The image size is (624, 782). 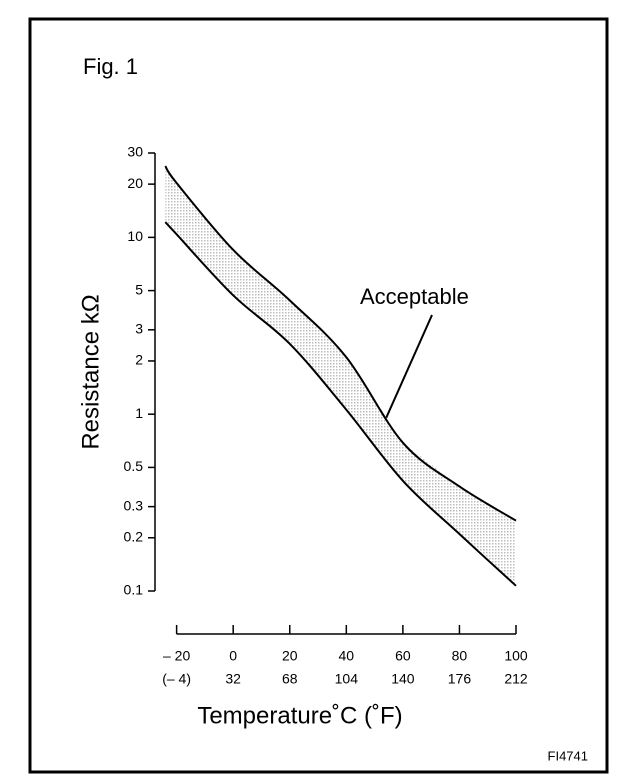 What do you see at coordinates (568, 755) in the screenshot?
I see `figure-code: FI4741` at bounding box center [568, 755].